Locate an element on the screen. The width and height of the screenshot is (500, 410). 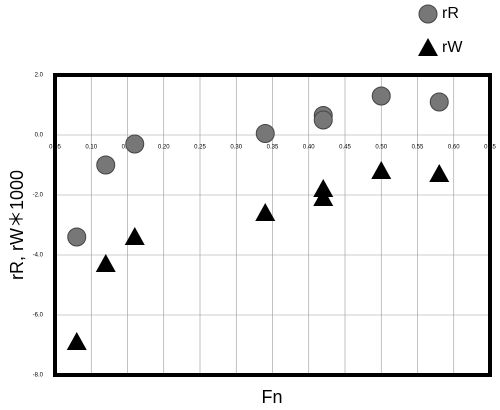
x-tick-label: 0.25 is located at coordinates (200, 148).